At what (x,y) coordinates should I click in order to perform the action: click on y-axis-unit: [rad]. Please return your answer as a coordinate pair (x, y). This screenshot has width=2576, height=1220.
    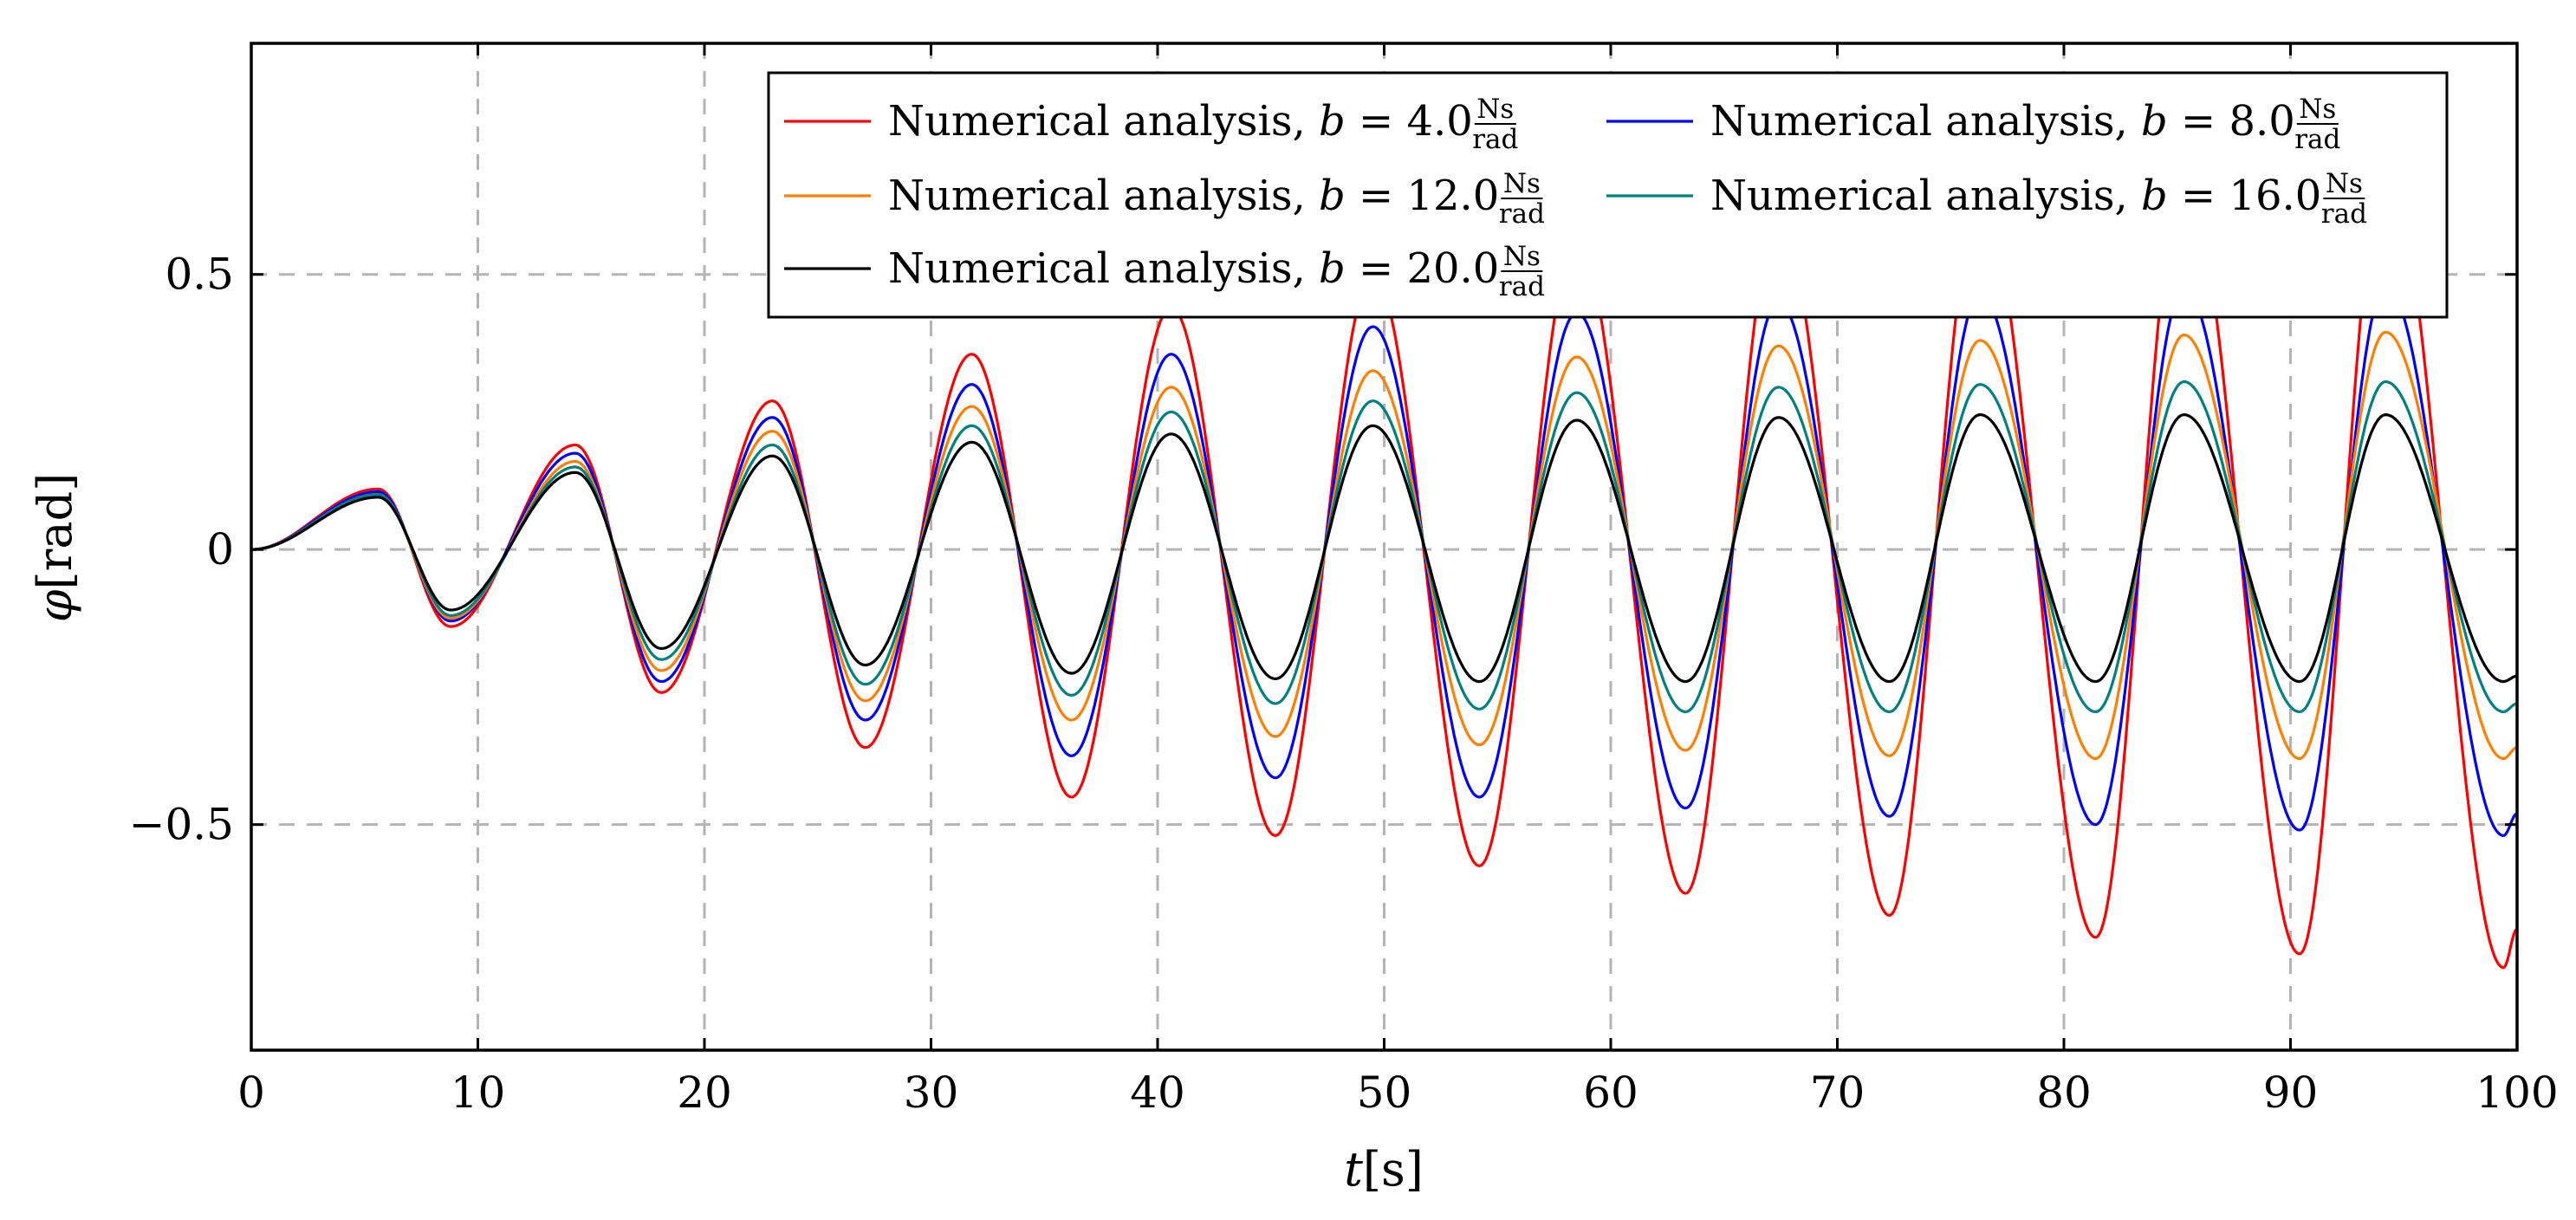
    Looking at the image, I should click on (55, 531).